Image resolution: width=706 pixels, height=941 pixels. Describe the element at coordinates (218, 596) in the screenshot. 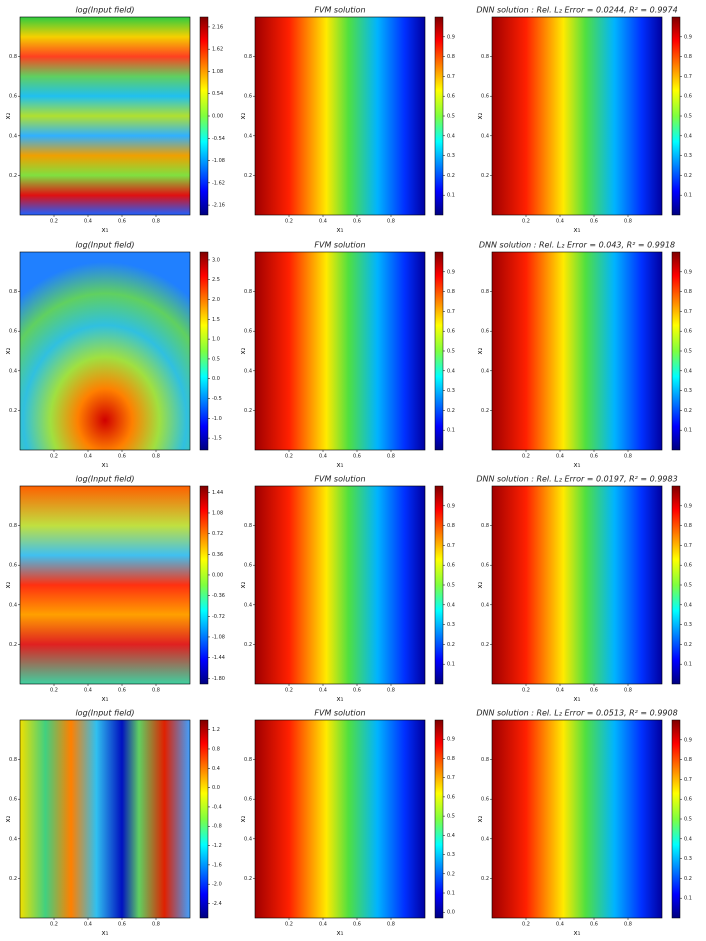

I see `colorbar-tick-label: -0.36` at that location.